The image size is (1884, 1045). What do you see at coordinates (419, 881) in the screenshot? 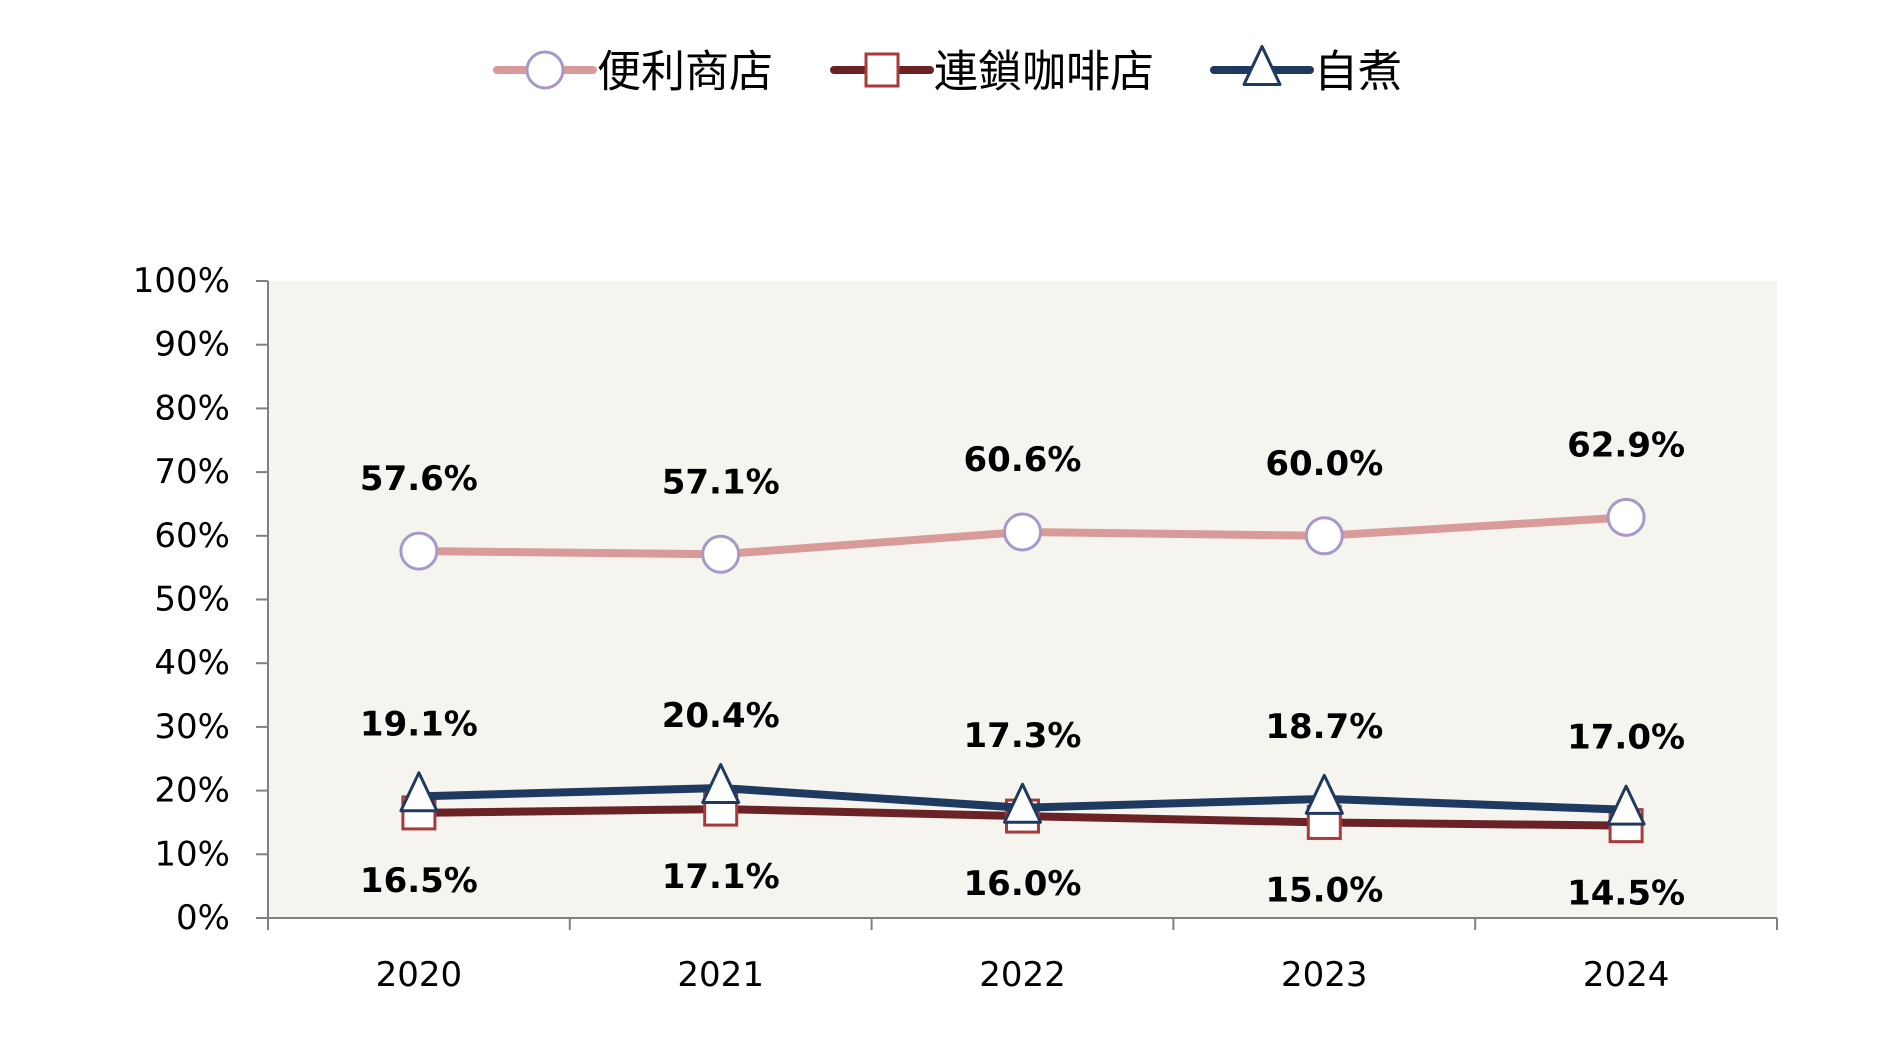
I see `data-label: 16.5%` at bounding box center [419, 881].